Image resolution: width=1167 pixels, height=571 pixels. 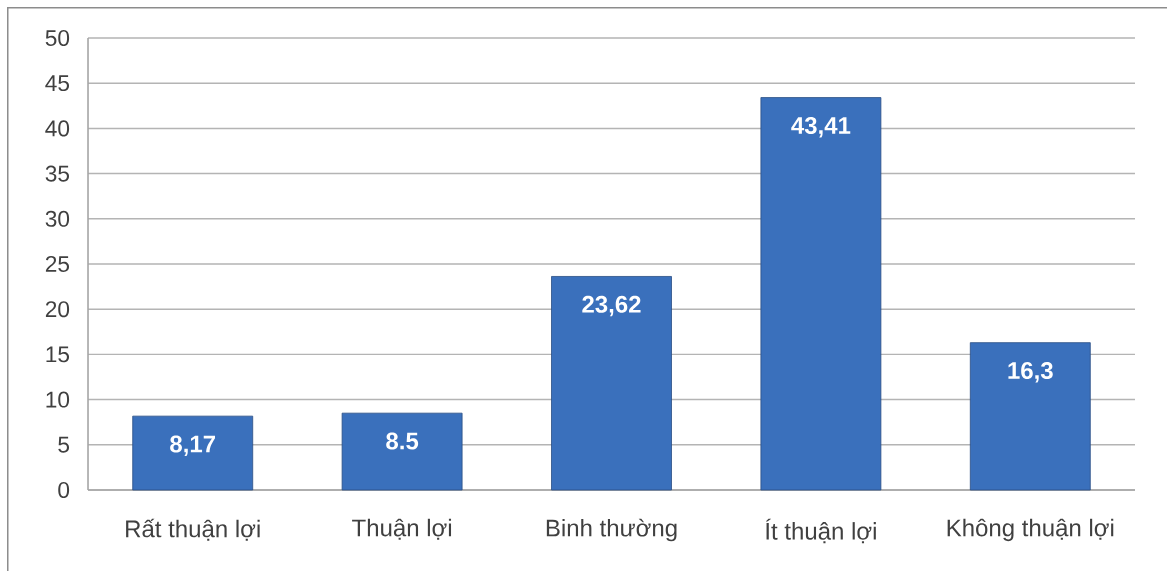 What do you see at coordinates (58, 399) in the screenshot?
I see `y-tick-label: 10` at bounding box center [58, 399].